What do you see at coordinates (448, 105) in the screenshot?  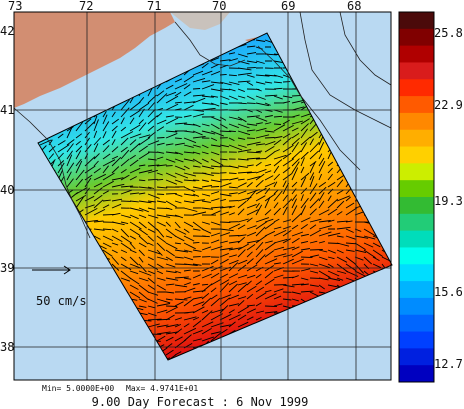 I see `colorbar-label-22-9: 22.9` at bounding box center [448, 105].